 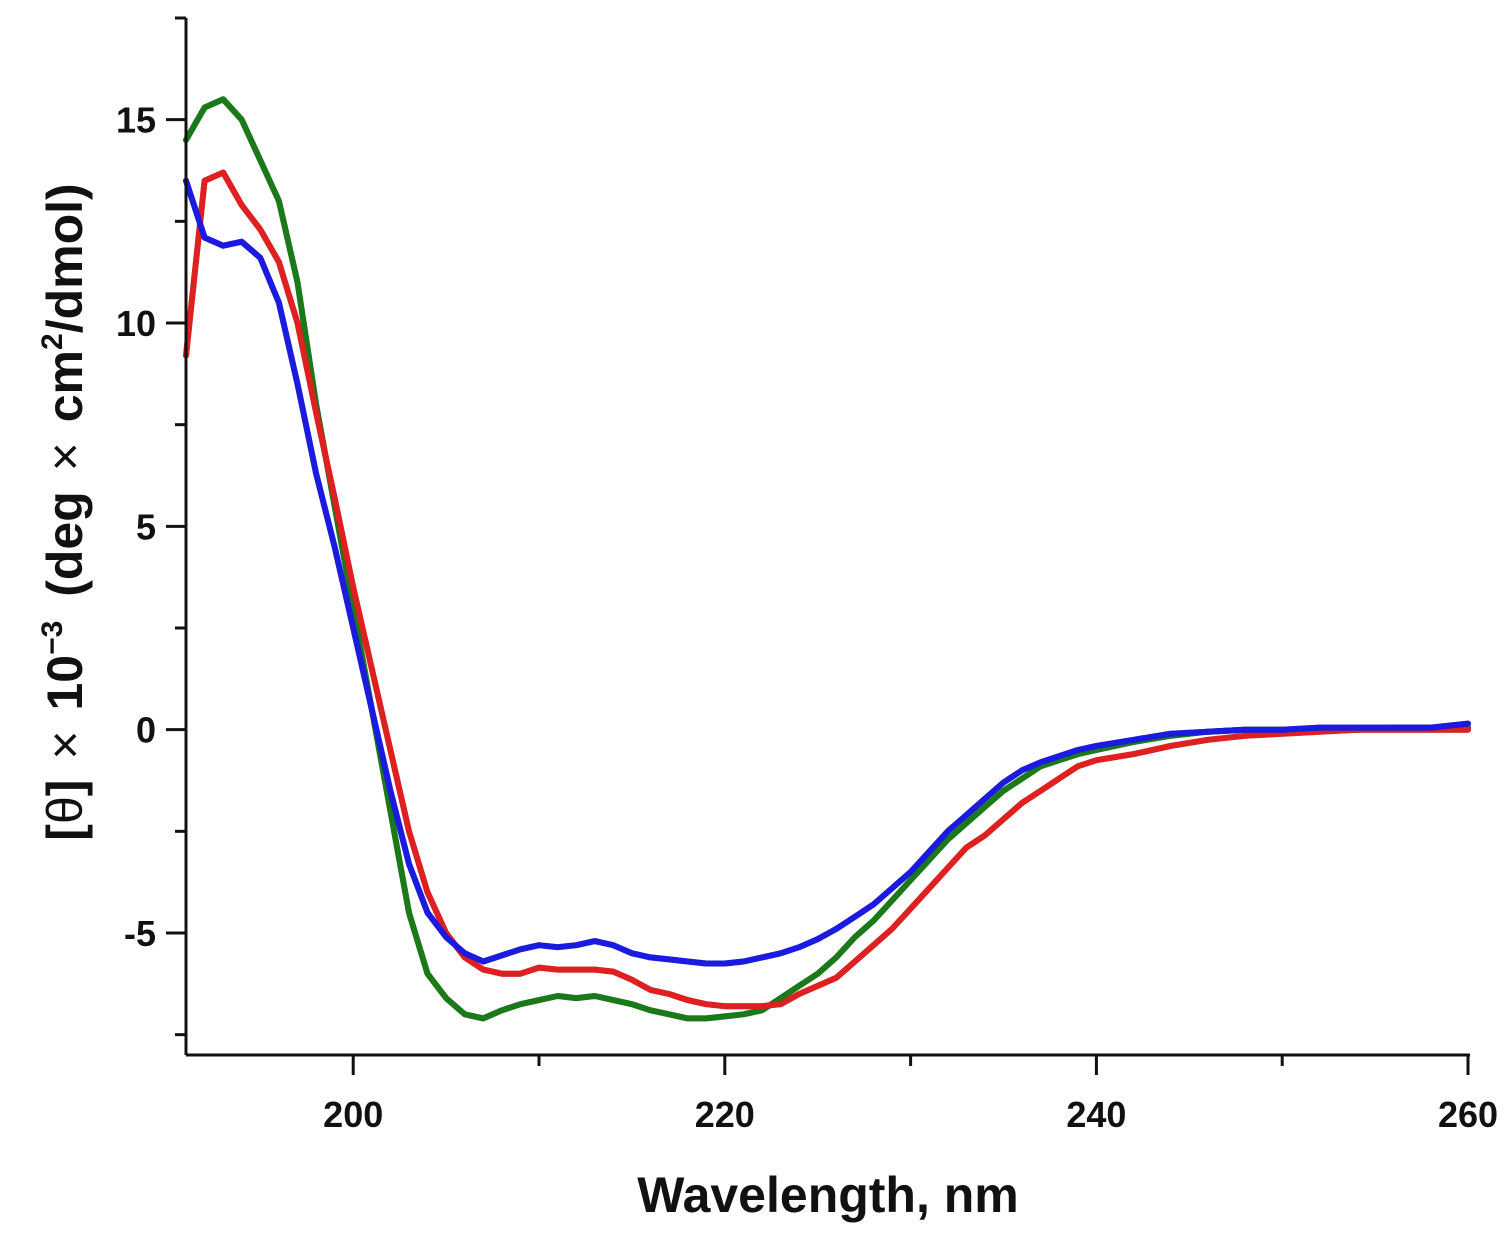 What do you see at coordinates (725, 1114) in the screenshot?
I see `x-tick-label: 220` at bounding box center [725, 1114].